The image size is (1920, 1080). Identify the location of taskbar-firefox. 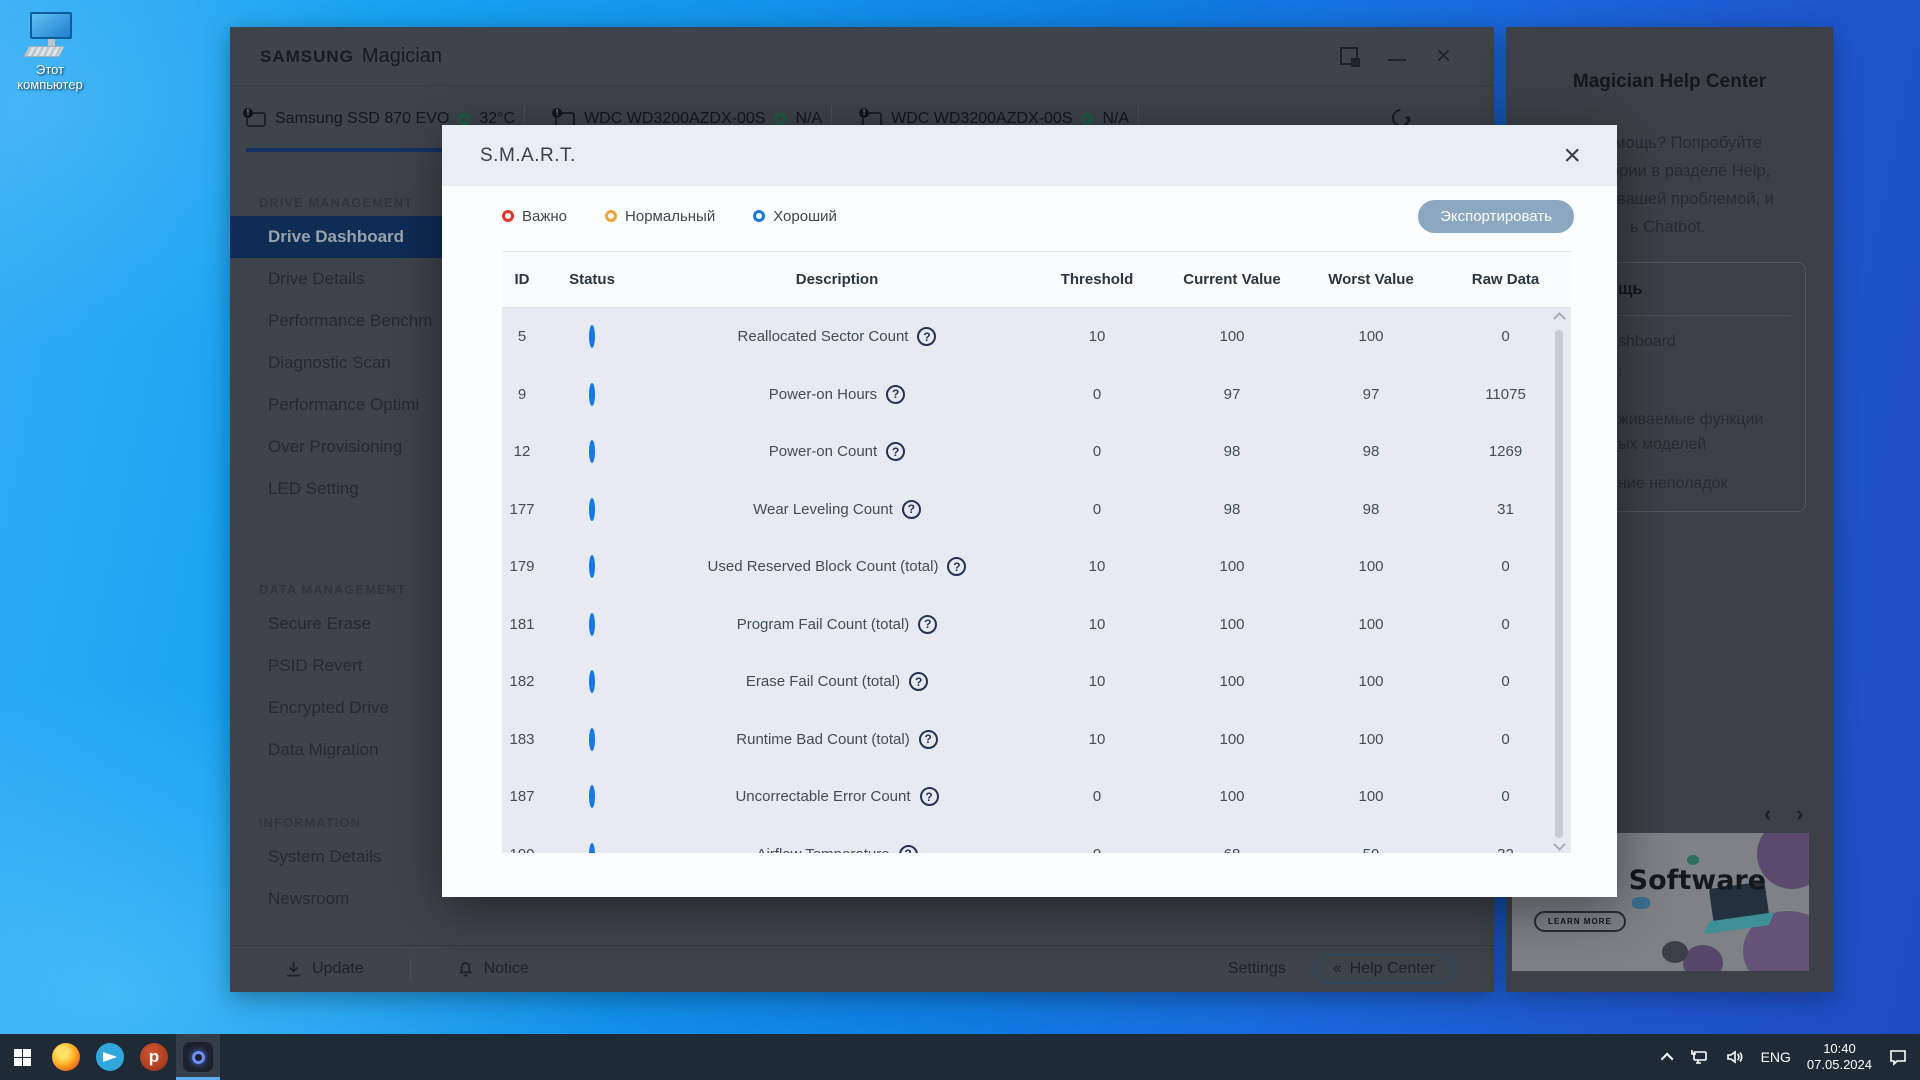
(66, 1057).